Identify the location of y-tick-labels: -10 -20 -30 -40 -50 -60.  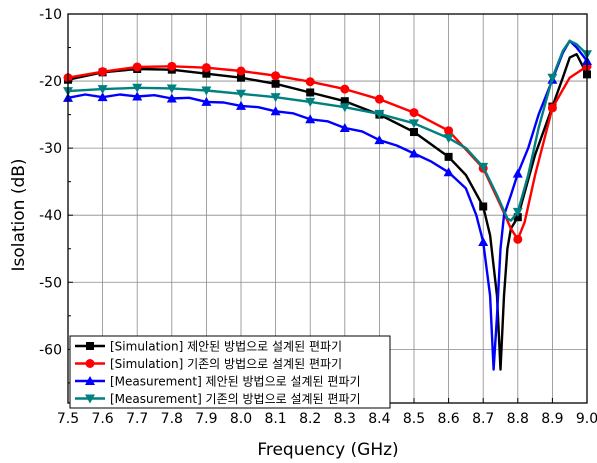
(50, 182).